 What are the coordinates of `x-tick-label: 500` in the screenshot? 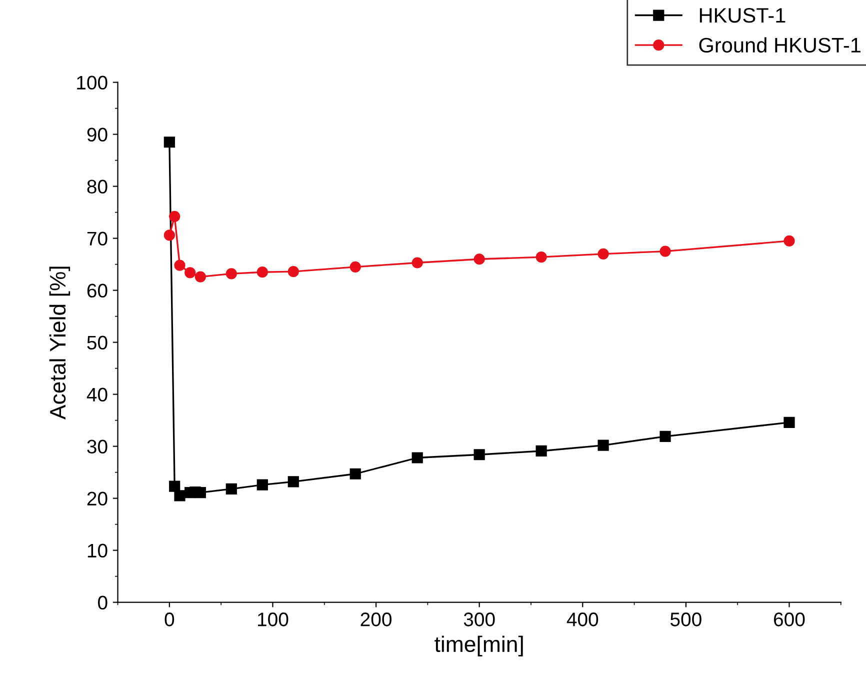 It's located at (686, 619).